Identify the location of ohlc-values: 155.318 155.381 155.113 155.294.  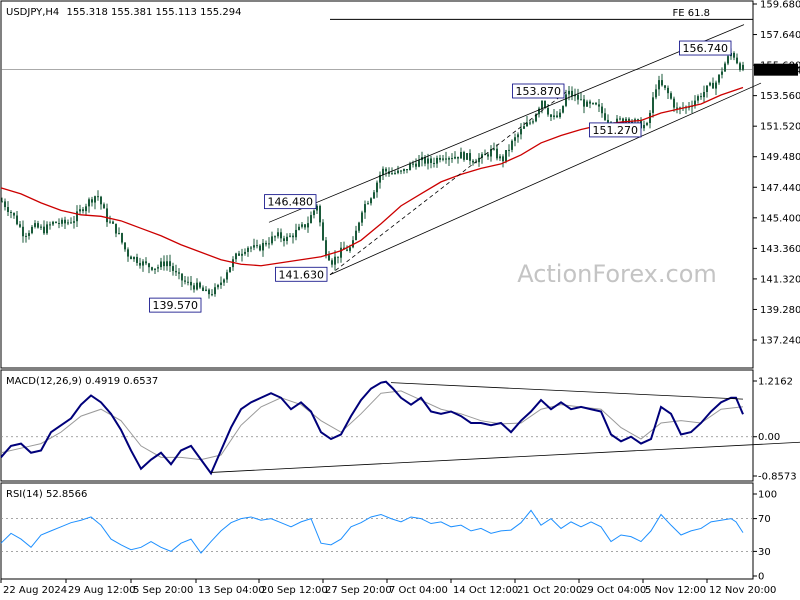
(153, 12).